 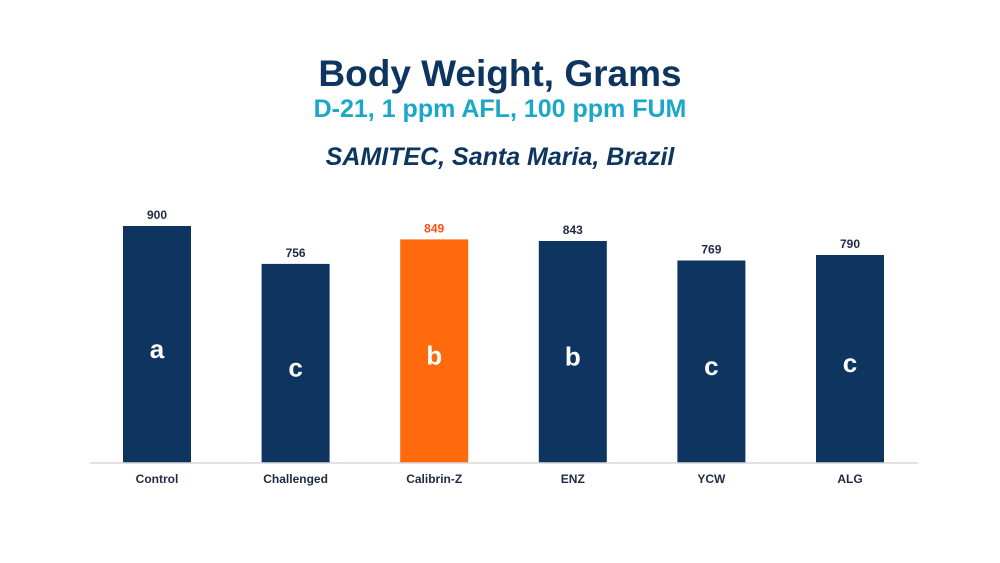 What do you see at coordinates (500, 109) in the screenshot?
I see `chart-subtitle: D-21, 1 ppm AFL, 100 ppm FUM` at bounding box center [500, 109].